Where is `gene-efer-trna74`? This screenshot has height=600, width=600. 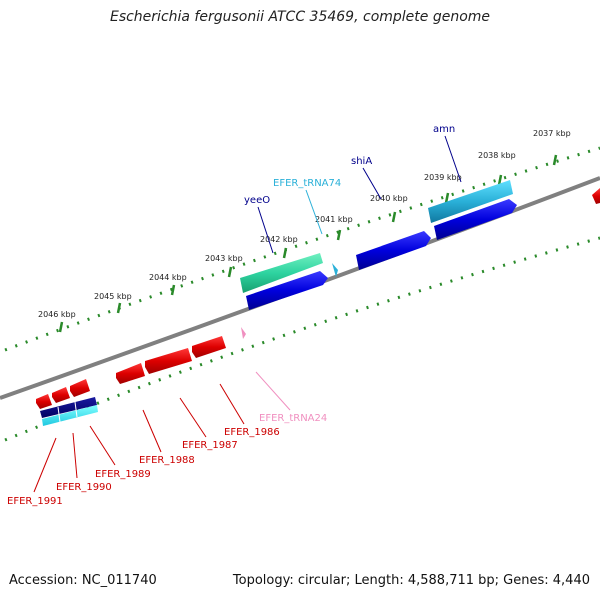 gene-efer-trna74 is located at coordinates (335, 270).